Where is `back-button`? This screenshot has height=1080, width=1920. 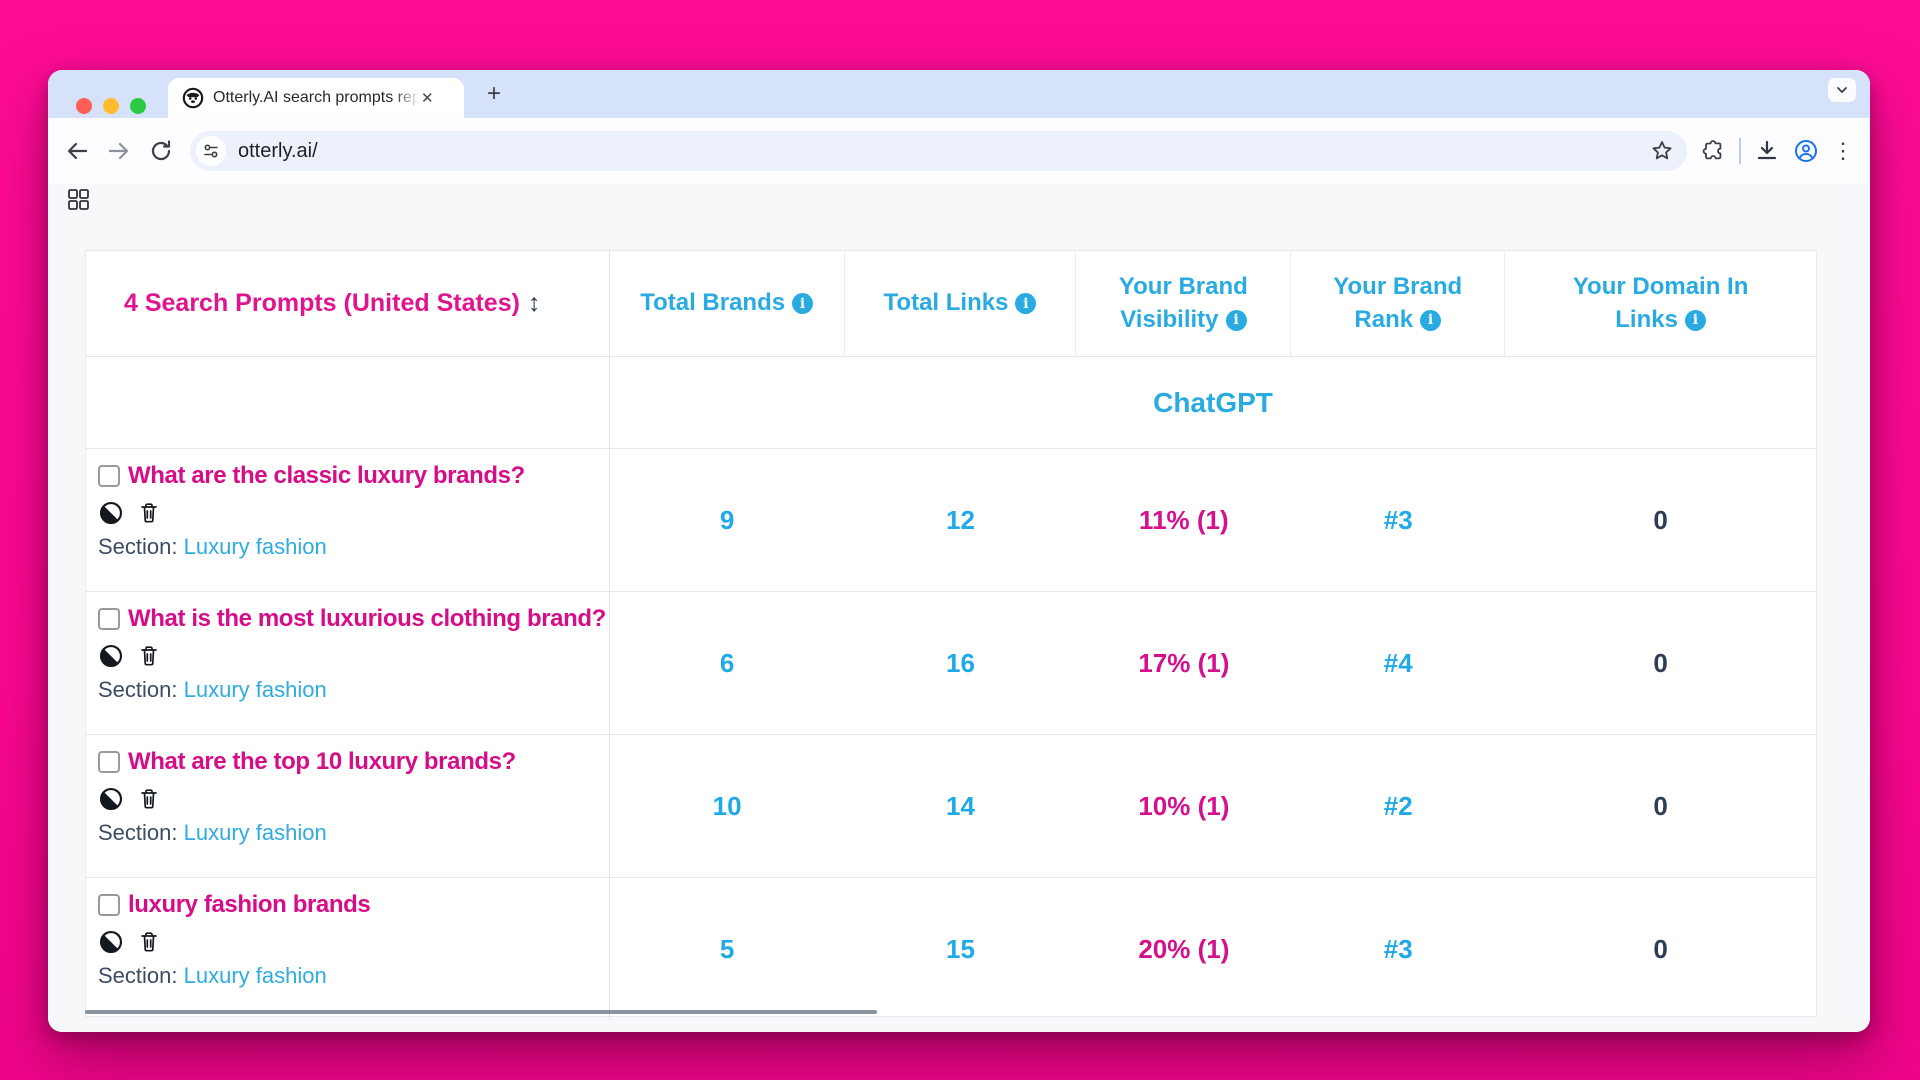 back-button is located at coordinates (77, 151).